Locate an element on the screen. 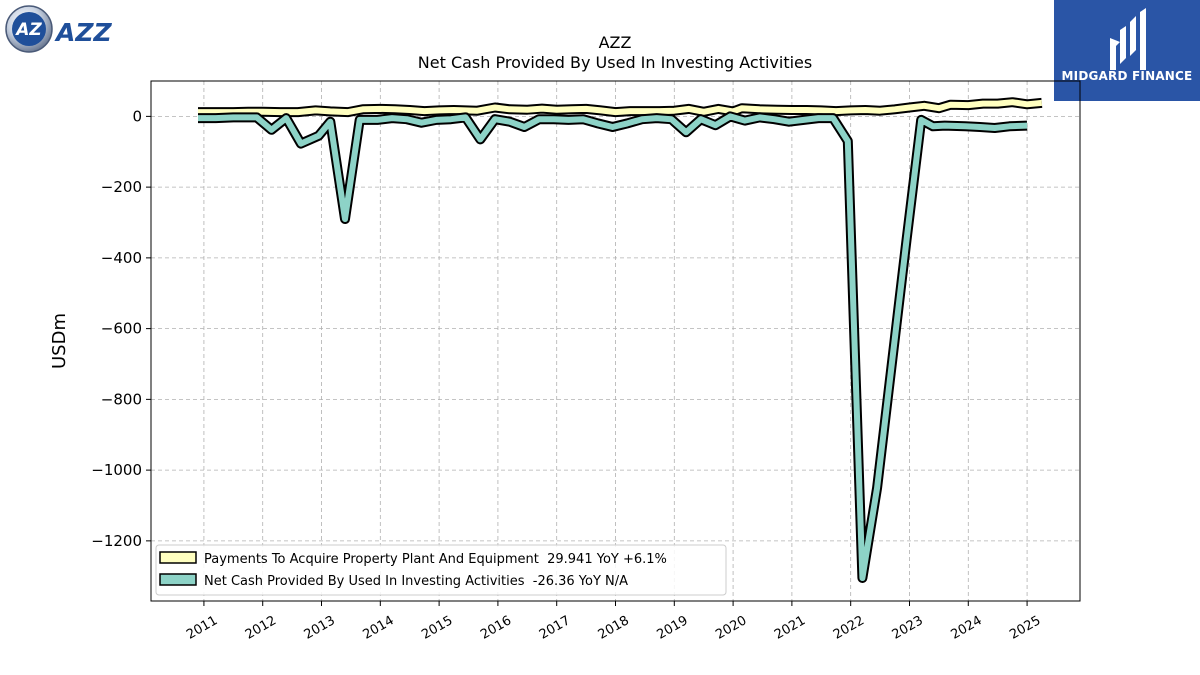 This screenshot has height=675, width=1200. x-tick-label: 2020 is located at coordinates (731, 628).